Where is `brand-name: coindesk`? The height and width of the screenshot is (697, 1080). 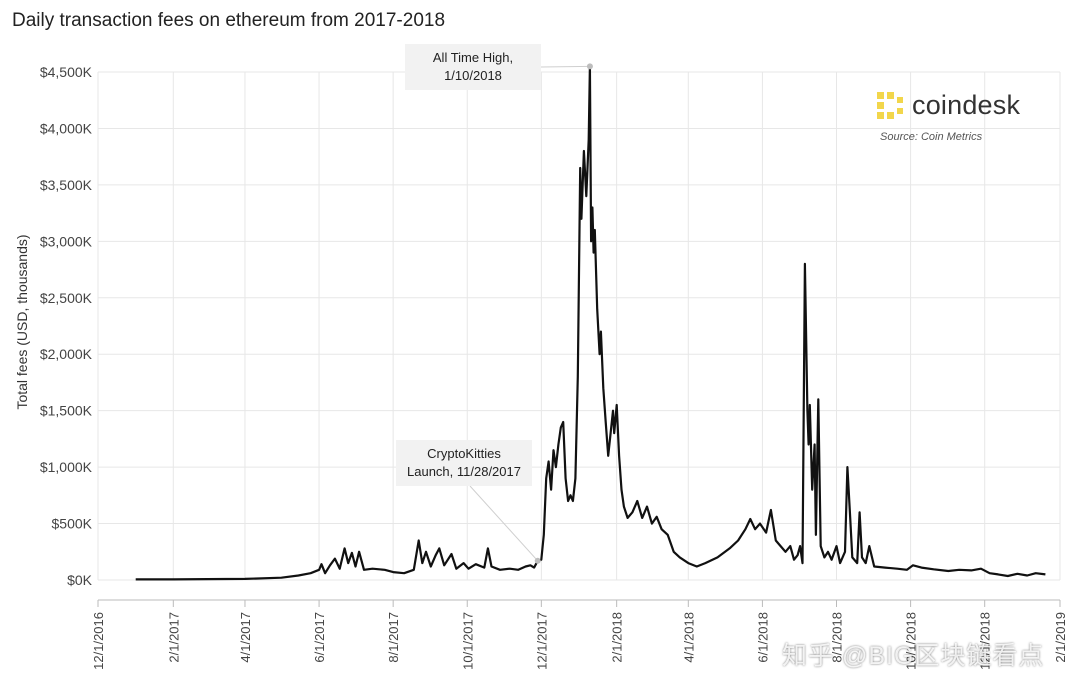 brand-name: coindesk is located at coordinates (966, 105).